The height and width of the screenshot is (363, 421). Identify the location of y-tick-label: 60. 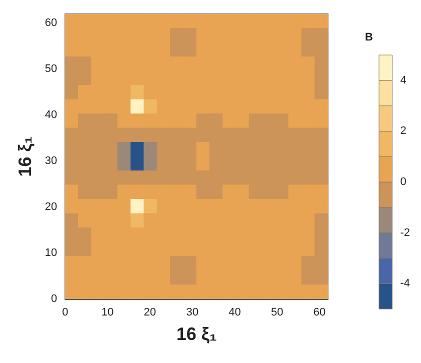
(51, 23).